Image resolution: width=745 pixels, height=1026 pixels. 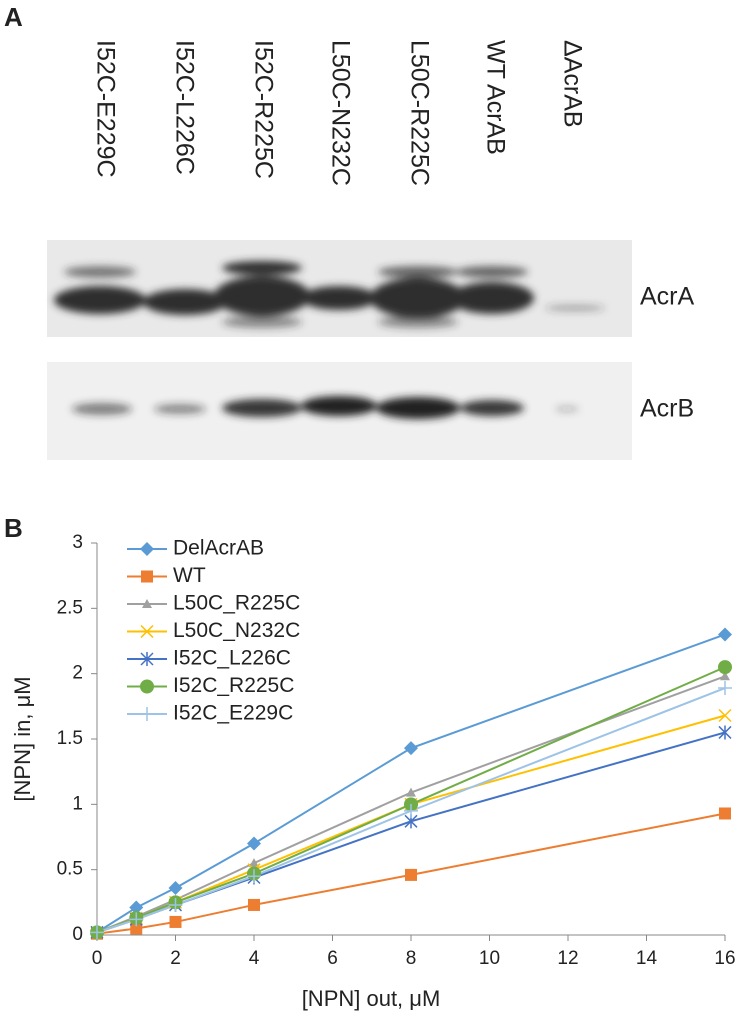 What do you see at coordinates (233, 713) in the screenshot?
I see `legend-label: I52C_E229C` at bounding box center [233, 713].